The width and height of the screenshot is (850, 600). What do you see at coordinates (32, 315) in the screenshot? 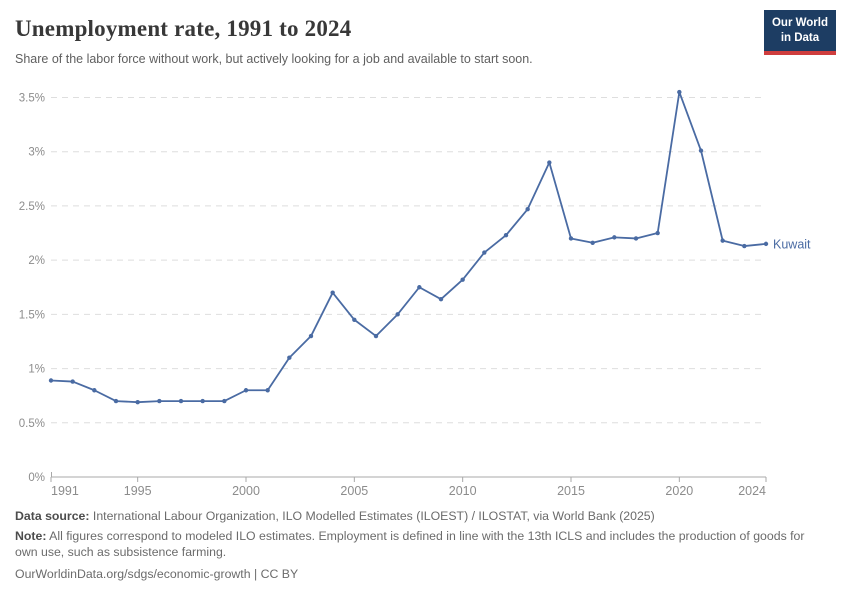
I see `y-tick-label: 1.5%` at bounding box center [32, 315].